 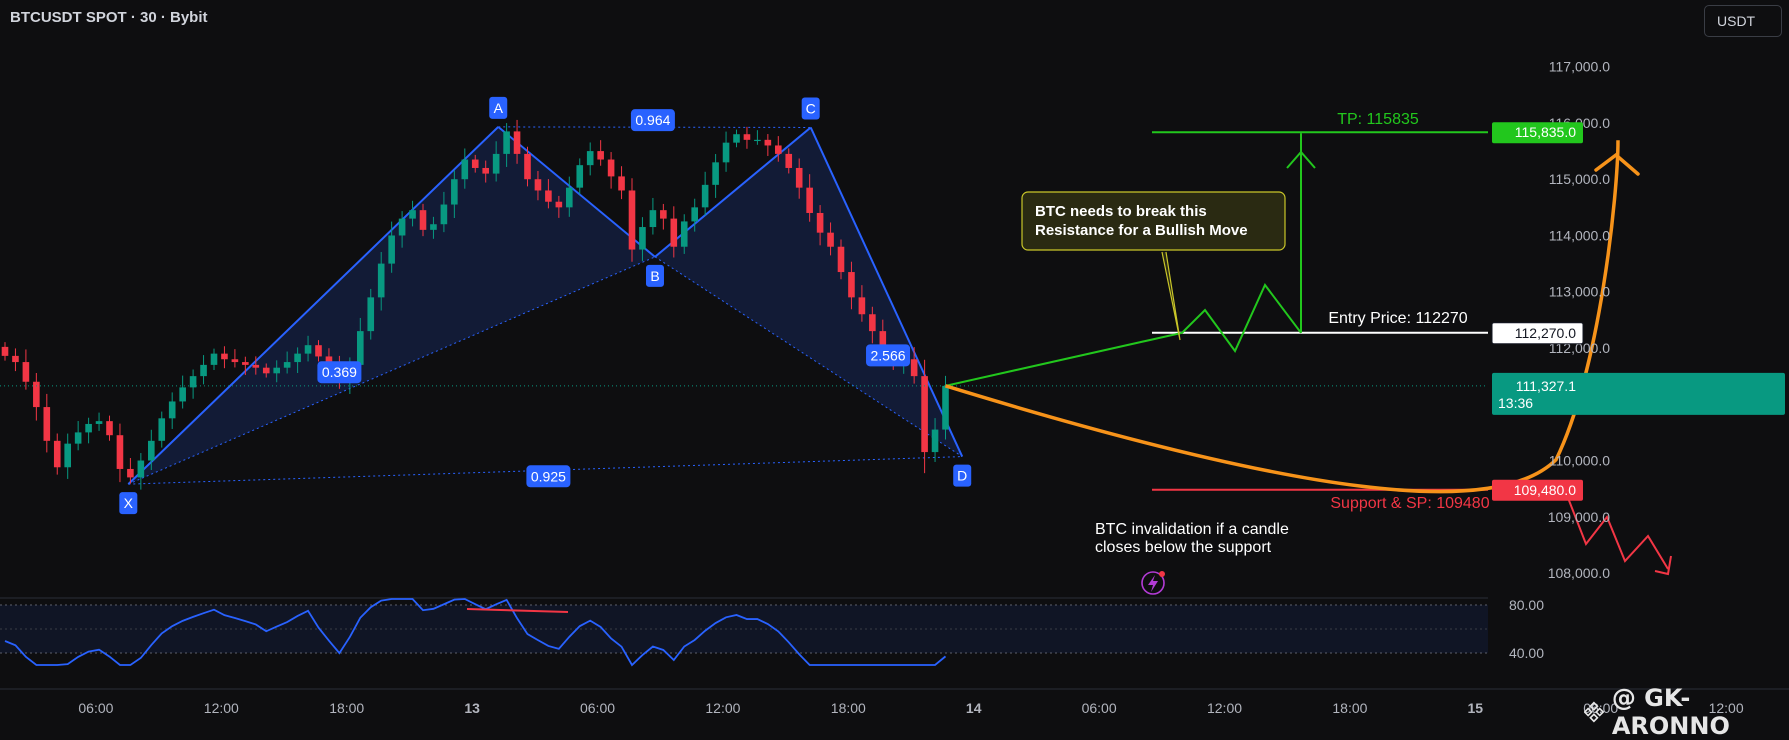 I want to click on pattern-leg-XA, so click(x=313, y=305).